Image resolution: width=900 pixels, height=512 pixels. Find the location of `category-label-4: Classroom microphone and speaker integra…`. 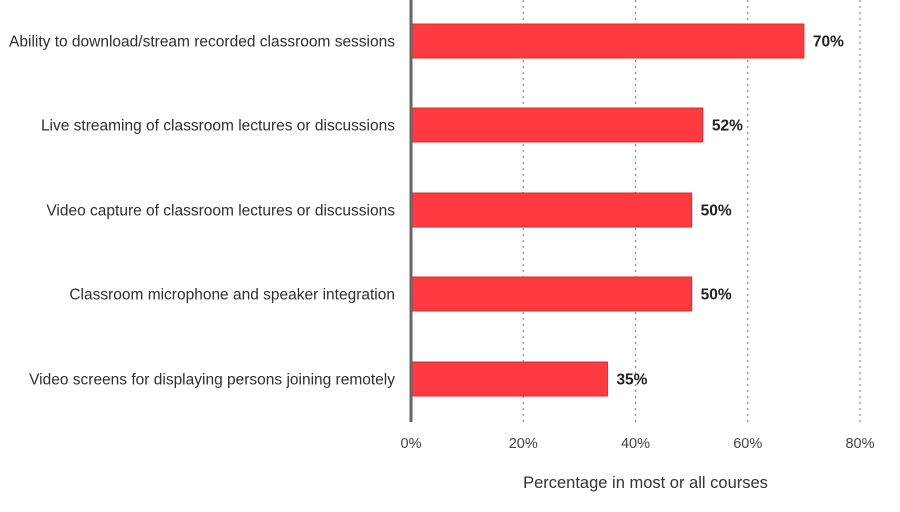

category-label-4: Classroom microphone and speaker integra… is located at coordinates (232, 295).